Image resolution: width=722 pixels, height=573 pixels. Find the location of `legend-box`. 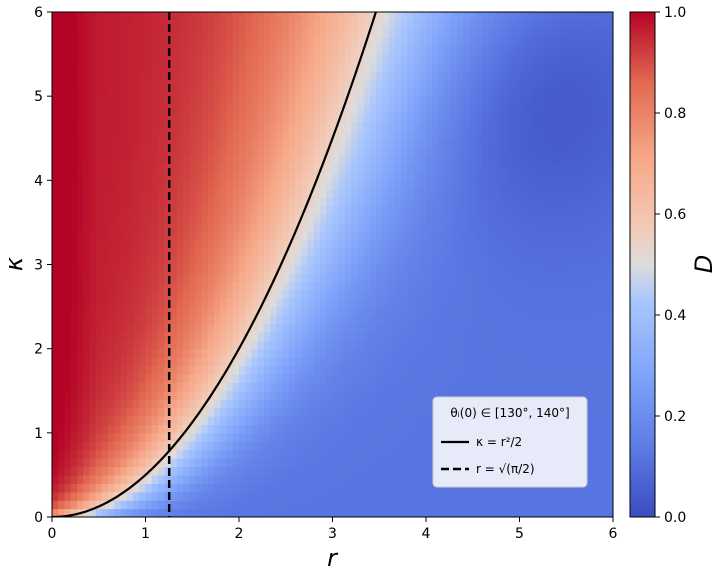

legend-box is located at coordinates (510, 442).